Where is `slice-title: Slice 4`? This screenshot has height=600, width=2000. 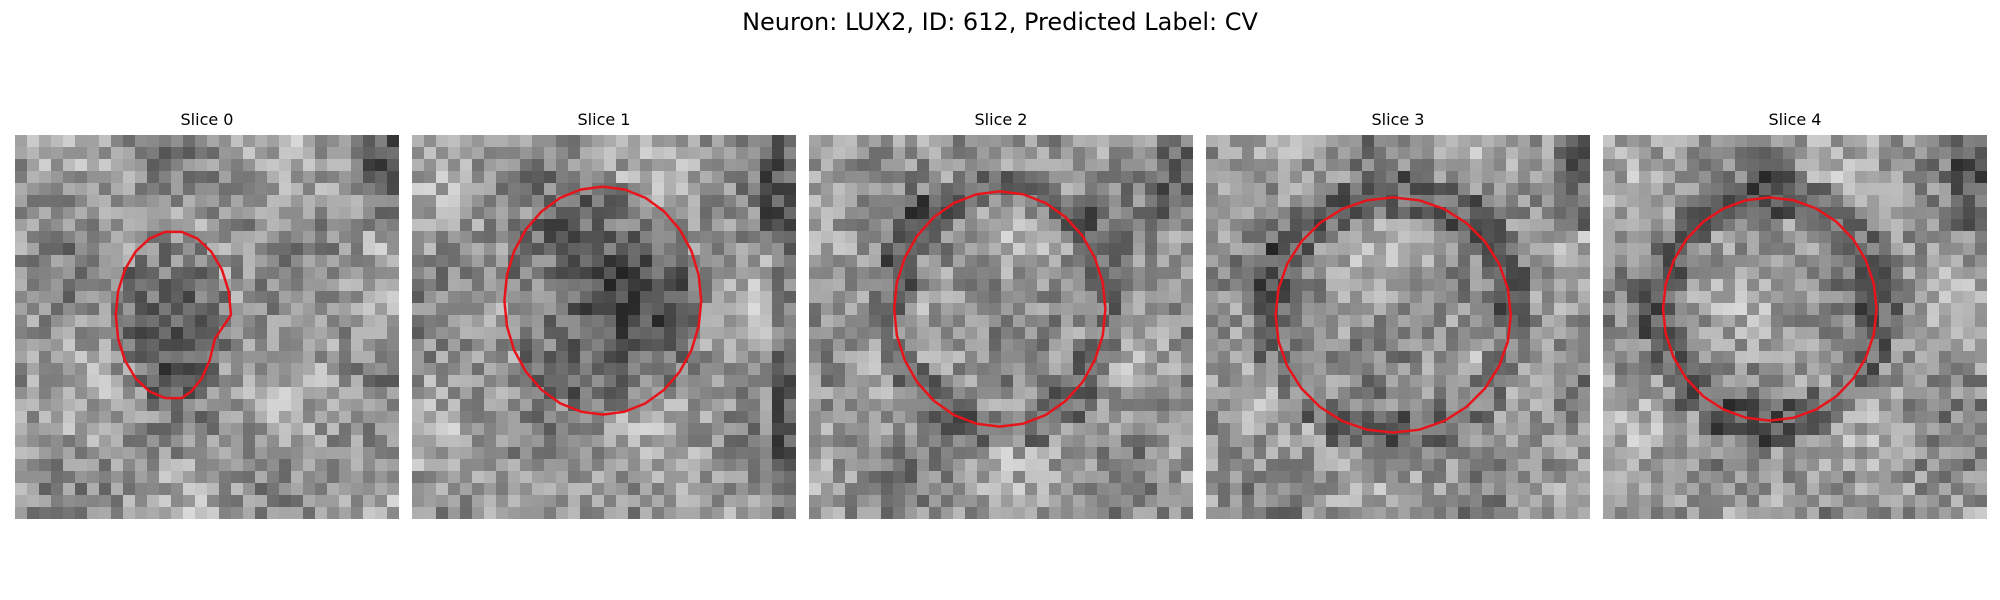
slice-title: Slice 4 is located at coordinates (1795, 120).